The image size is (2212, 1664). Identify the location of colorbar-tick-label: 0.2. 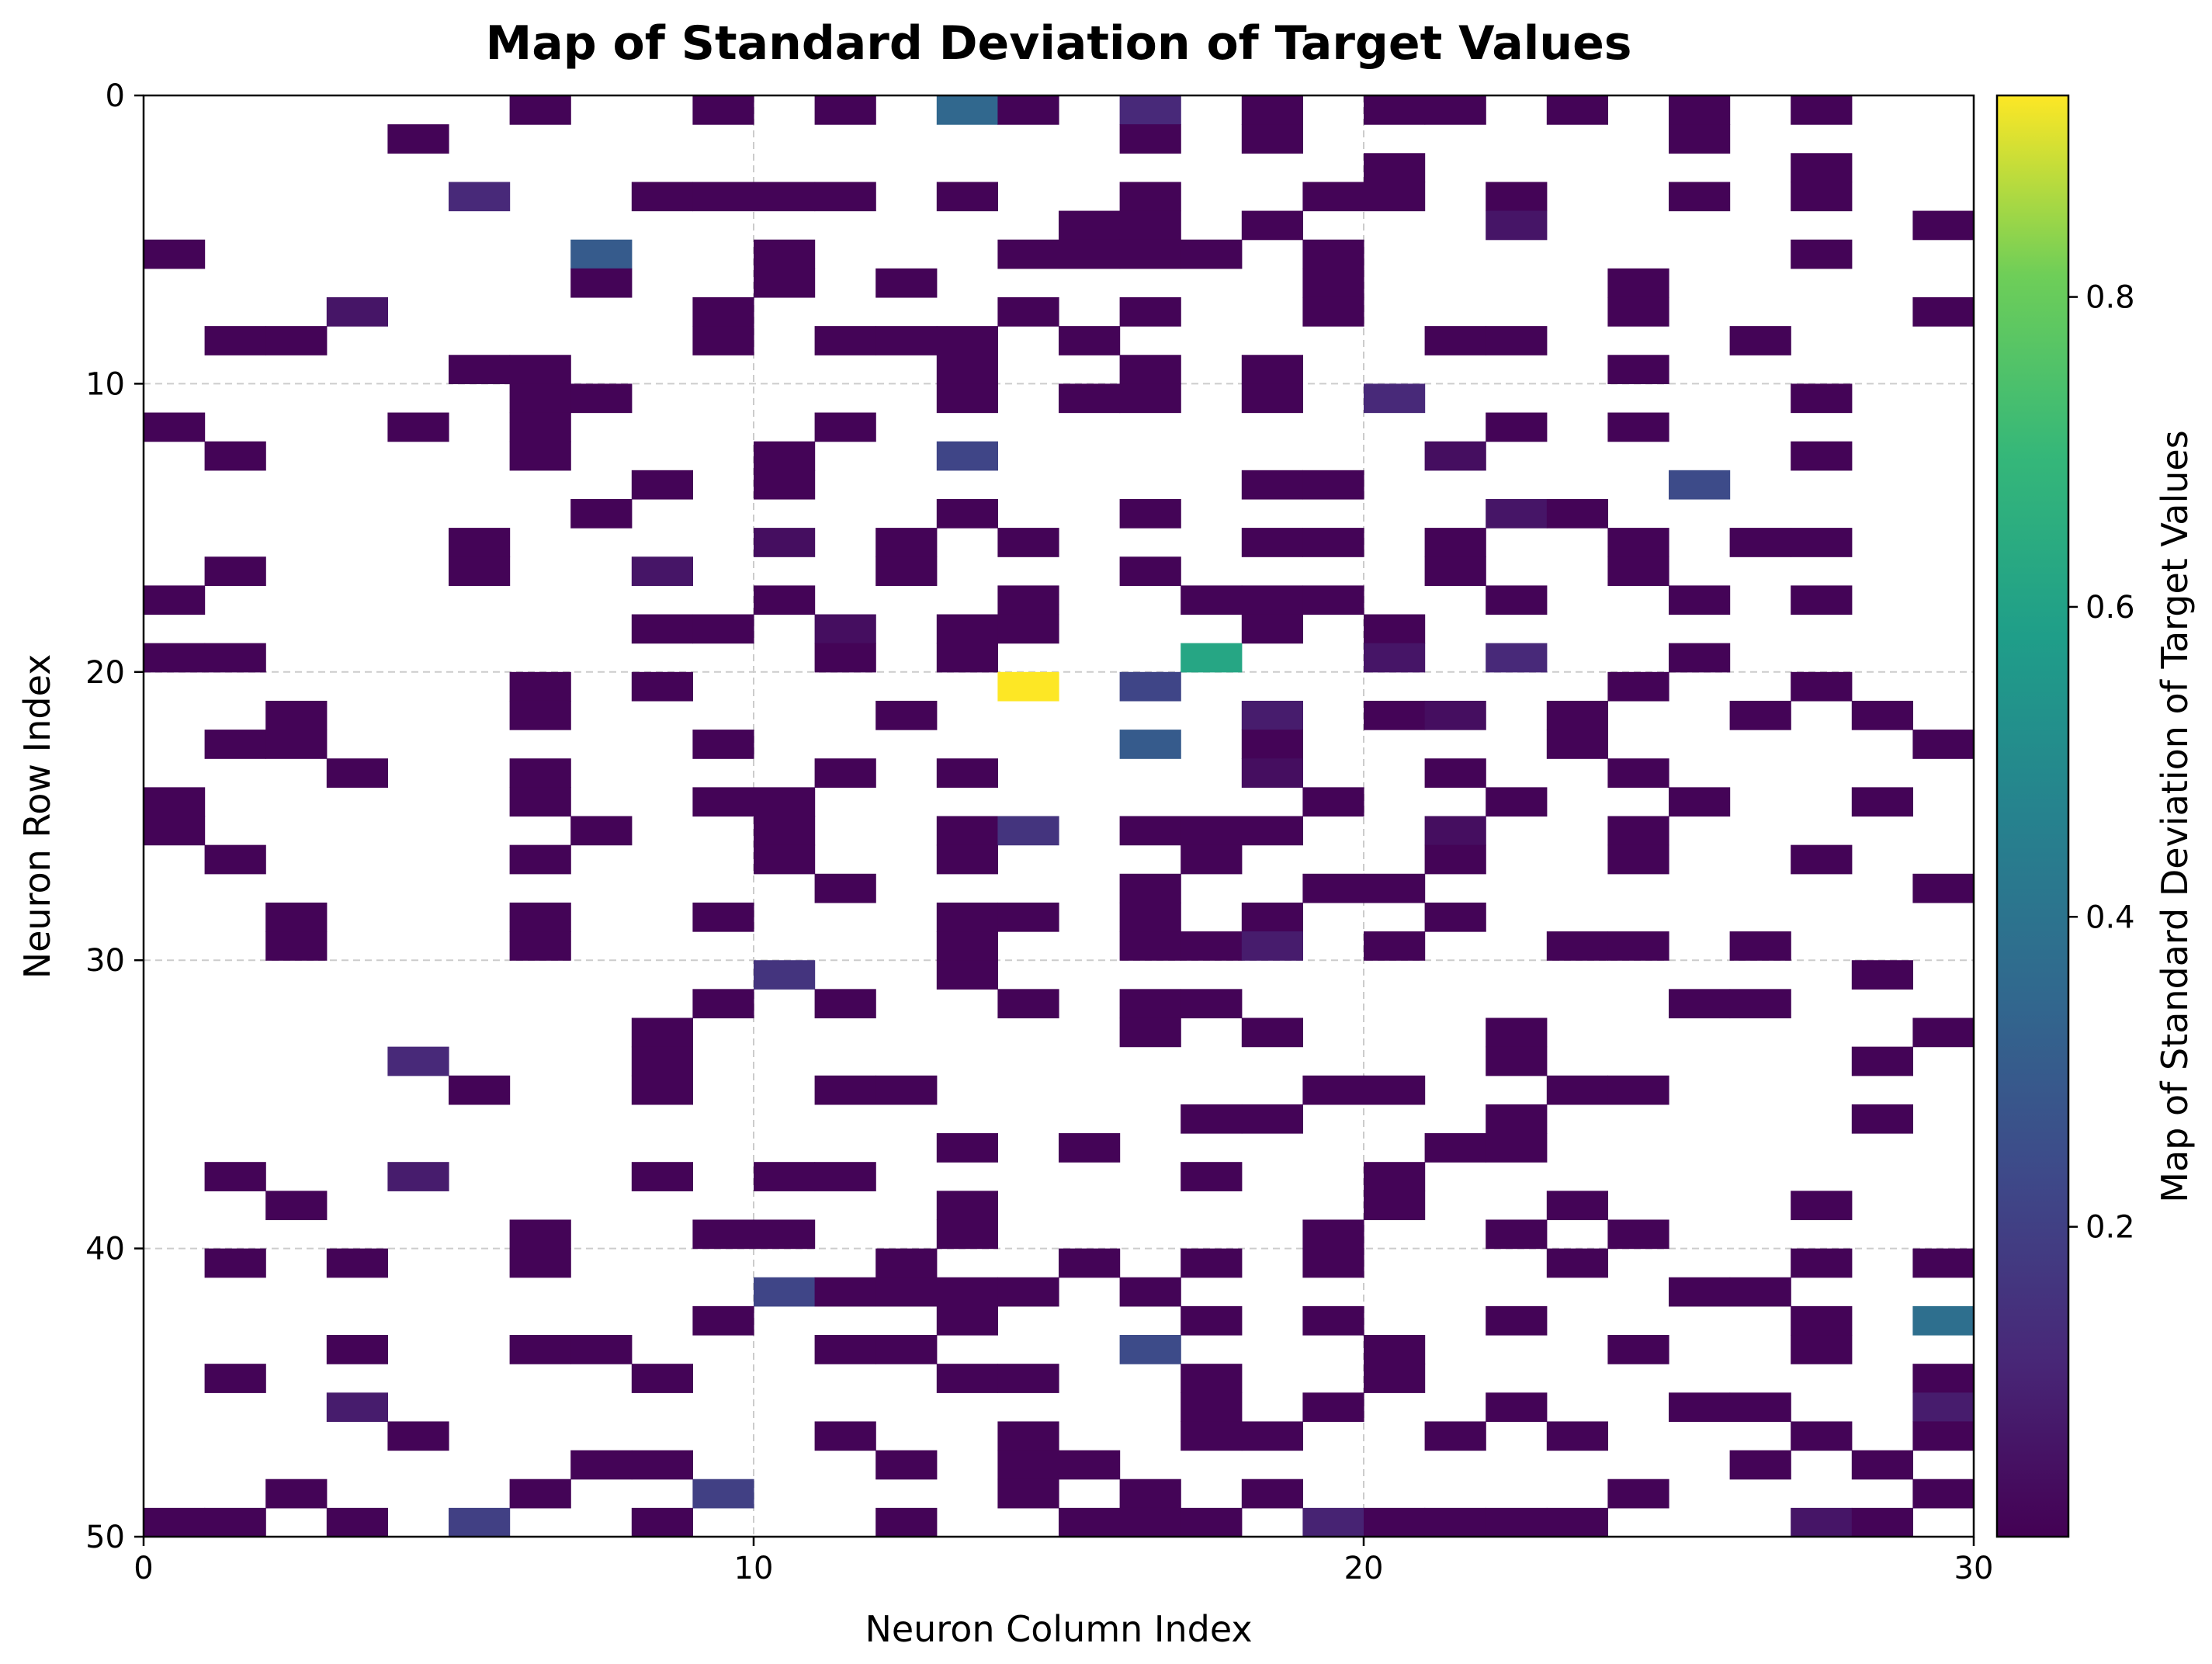
(2110, 1228).